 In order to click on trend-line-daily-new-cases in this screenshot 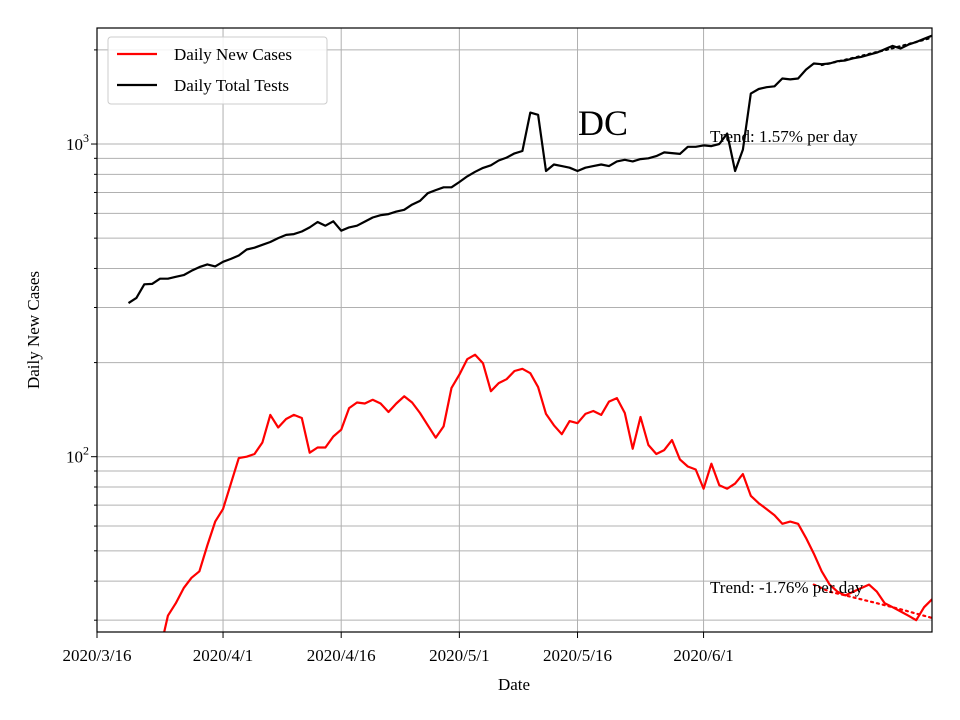, I will do `click(872, 601)`.